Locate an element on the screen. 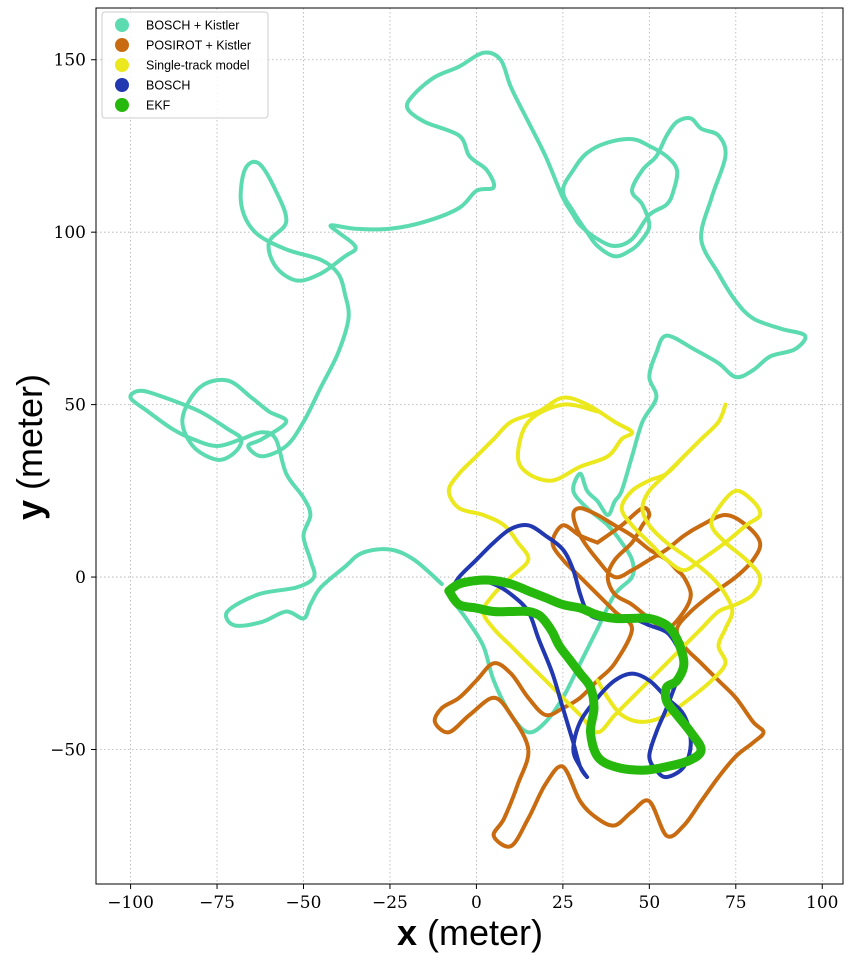  y-axis-label-unit: (meter) is located at coordinates (29, 432).